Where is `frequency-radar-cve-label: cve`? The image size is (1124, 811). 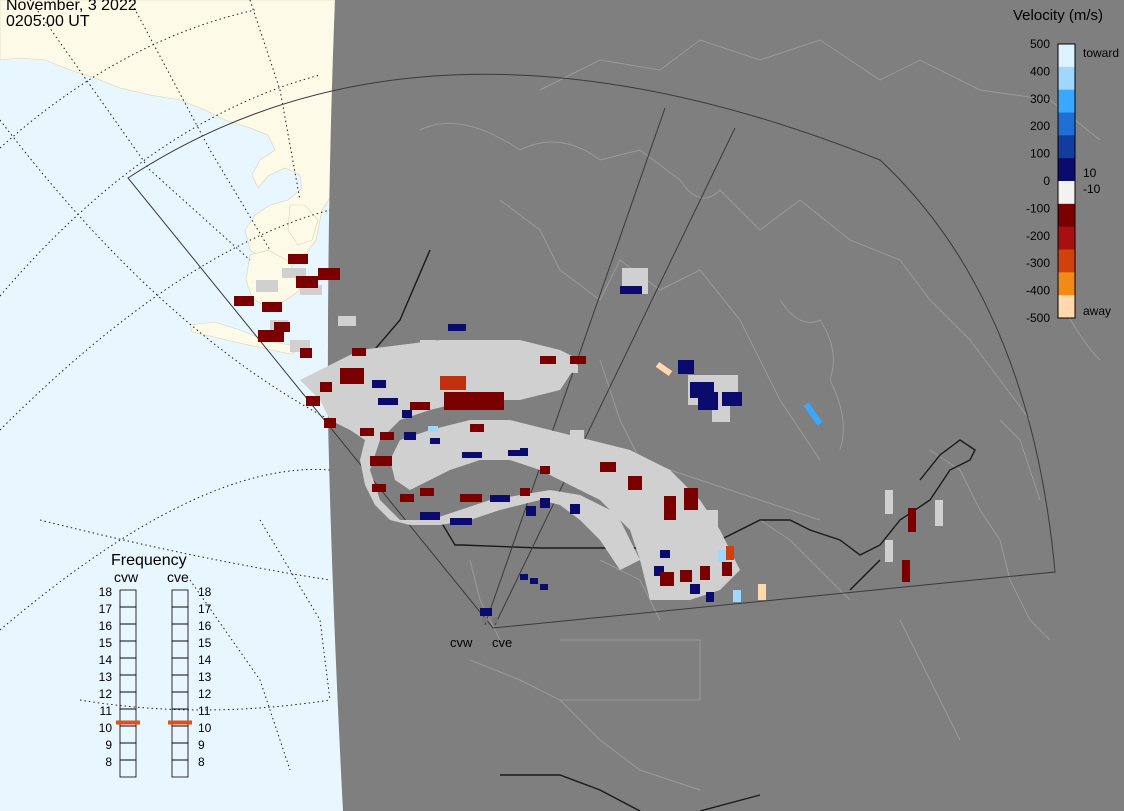 frequency-radar-cve-label: cve is located at coordinates (178, 577).